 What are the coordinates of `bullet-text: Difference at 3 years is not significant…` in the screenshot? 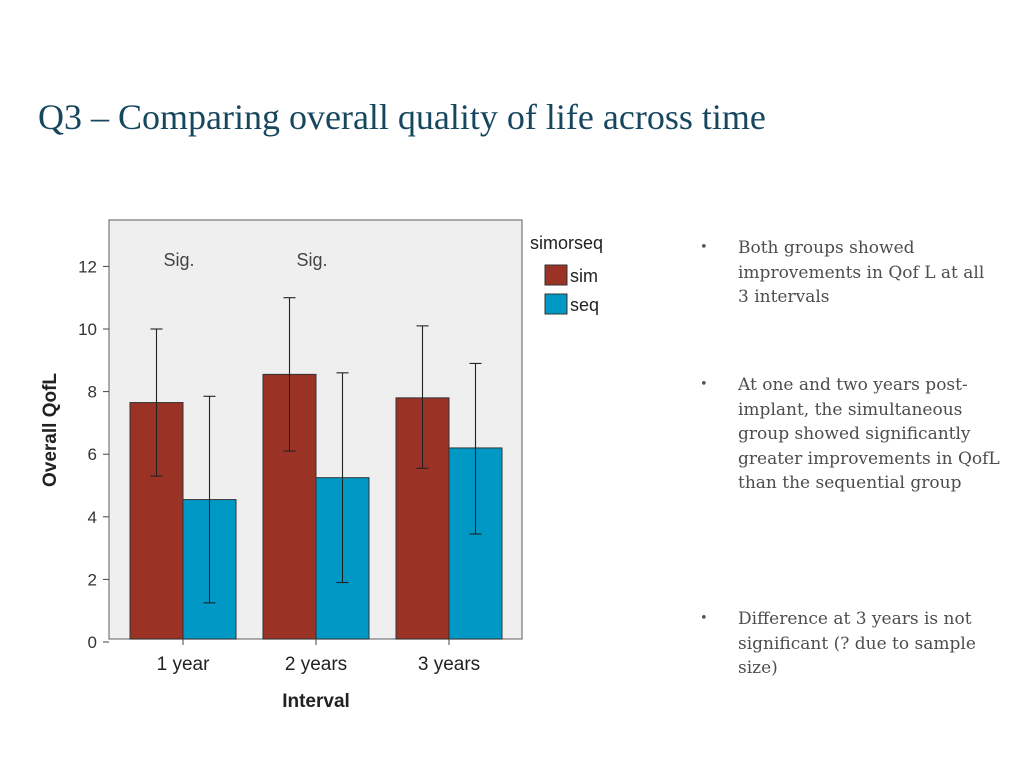 It's located at (857, 643).